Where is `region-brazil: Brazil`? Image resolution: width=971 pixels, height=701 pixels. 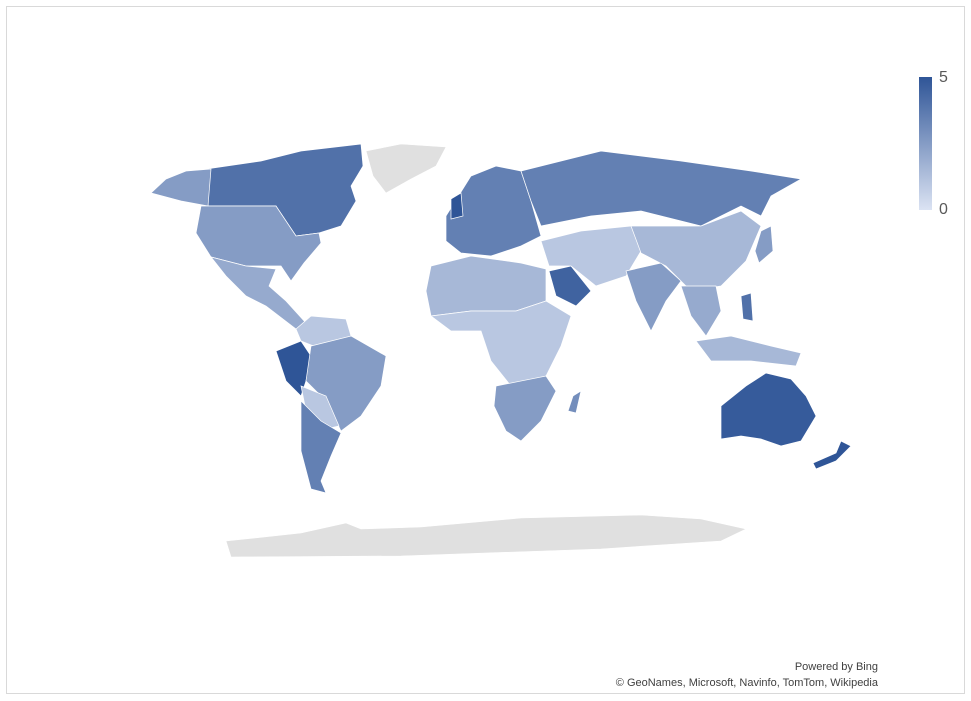 region-brazil: Brazil is located at coordinates (346, 383).